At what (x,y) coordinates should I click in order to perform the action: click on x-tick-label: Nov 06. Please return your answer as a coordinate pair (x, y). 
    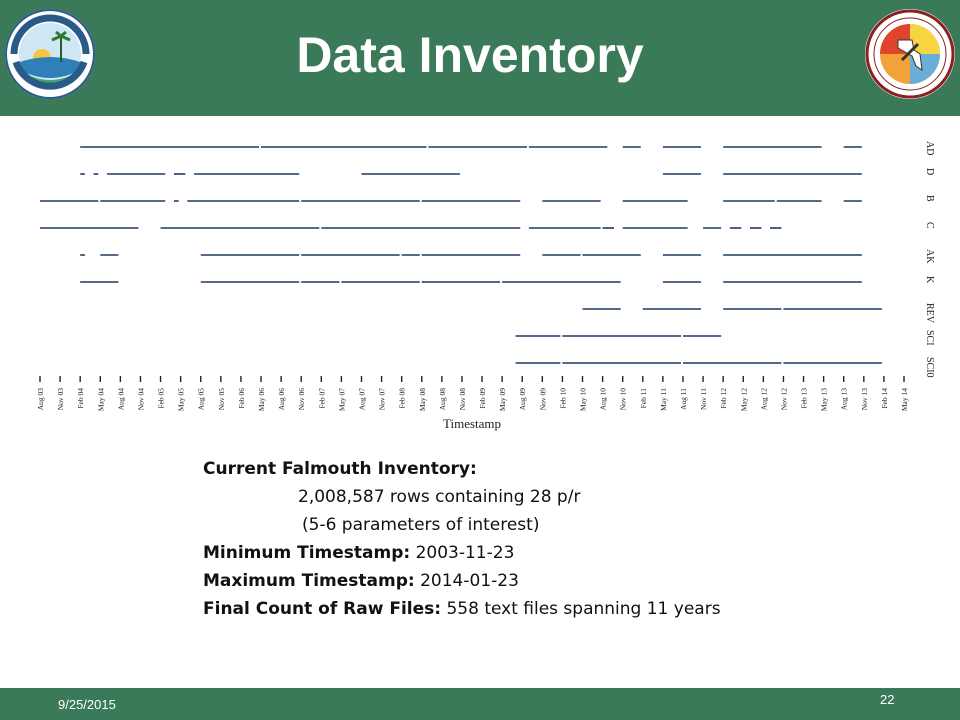
    Looking at the image, I should click on (301, 399).